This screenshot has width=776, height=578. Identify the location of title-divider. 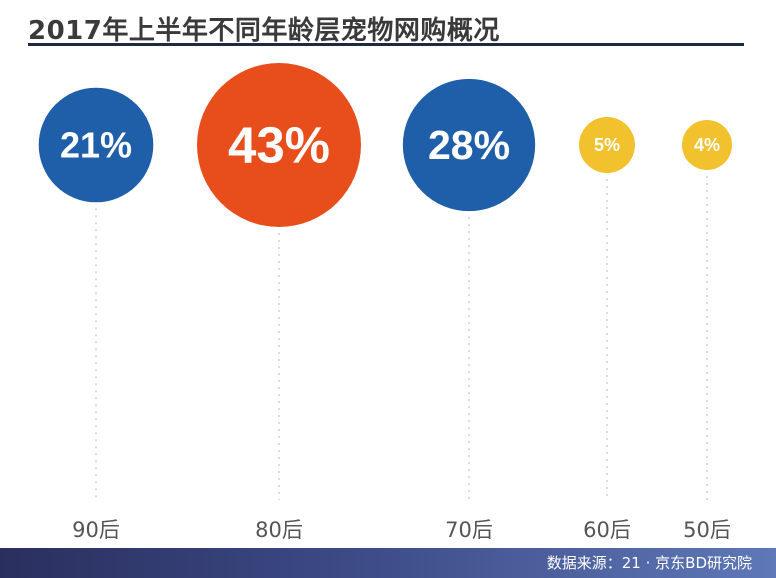
(386, 44).